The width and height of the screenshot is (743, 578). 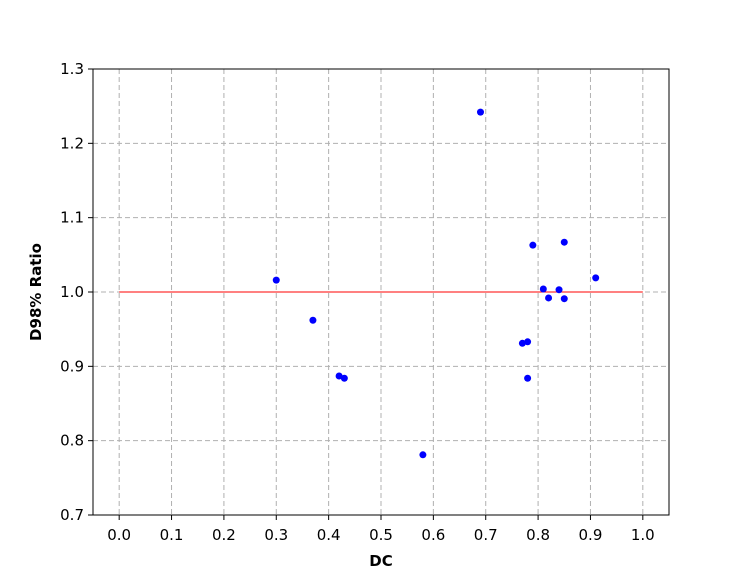 I want to click on y-tick-label: 1.0, so click(x=72, y=292).